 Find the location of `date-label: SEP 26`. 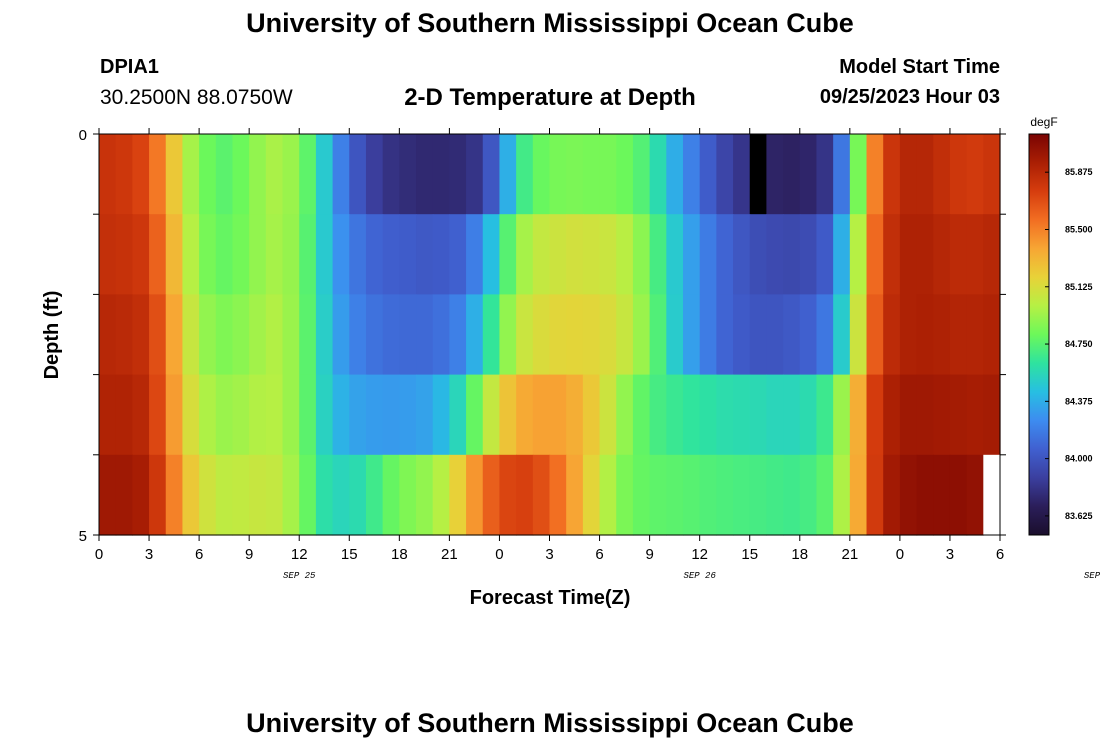

date-label: SEP 26 is located at coordinates (699, 576).